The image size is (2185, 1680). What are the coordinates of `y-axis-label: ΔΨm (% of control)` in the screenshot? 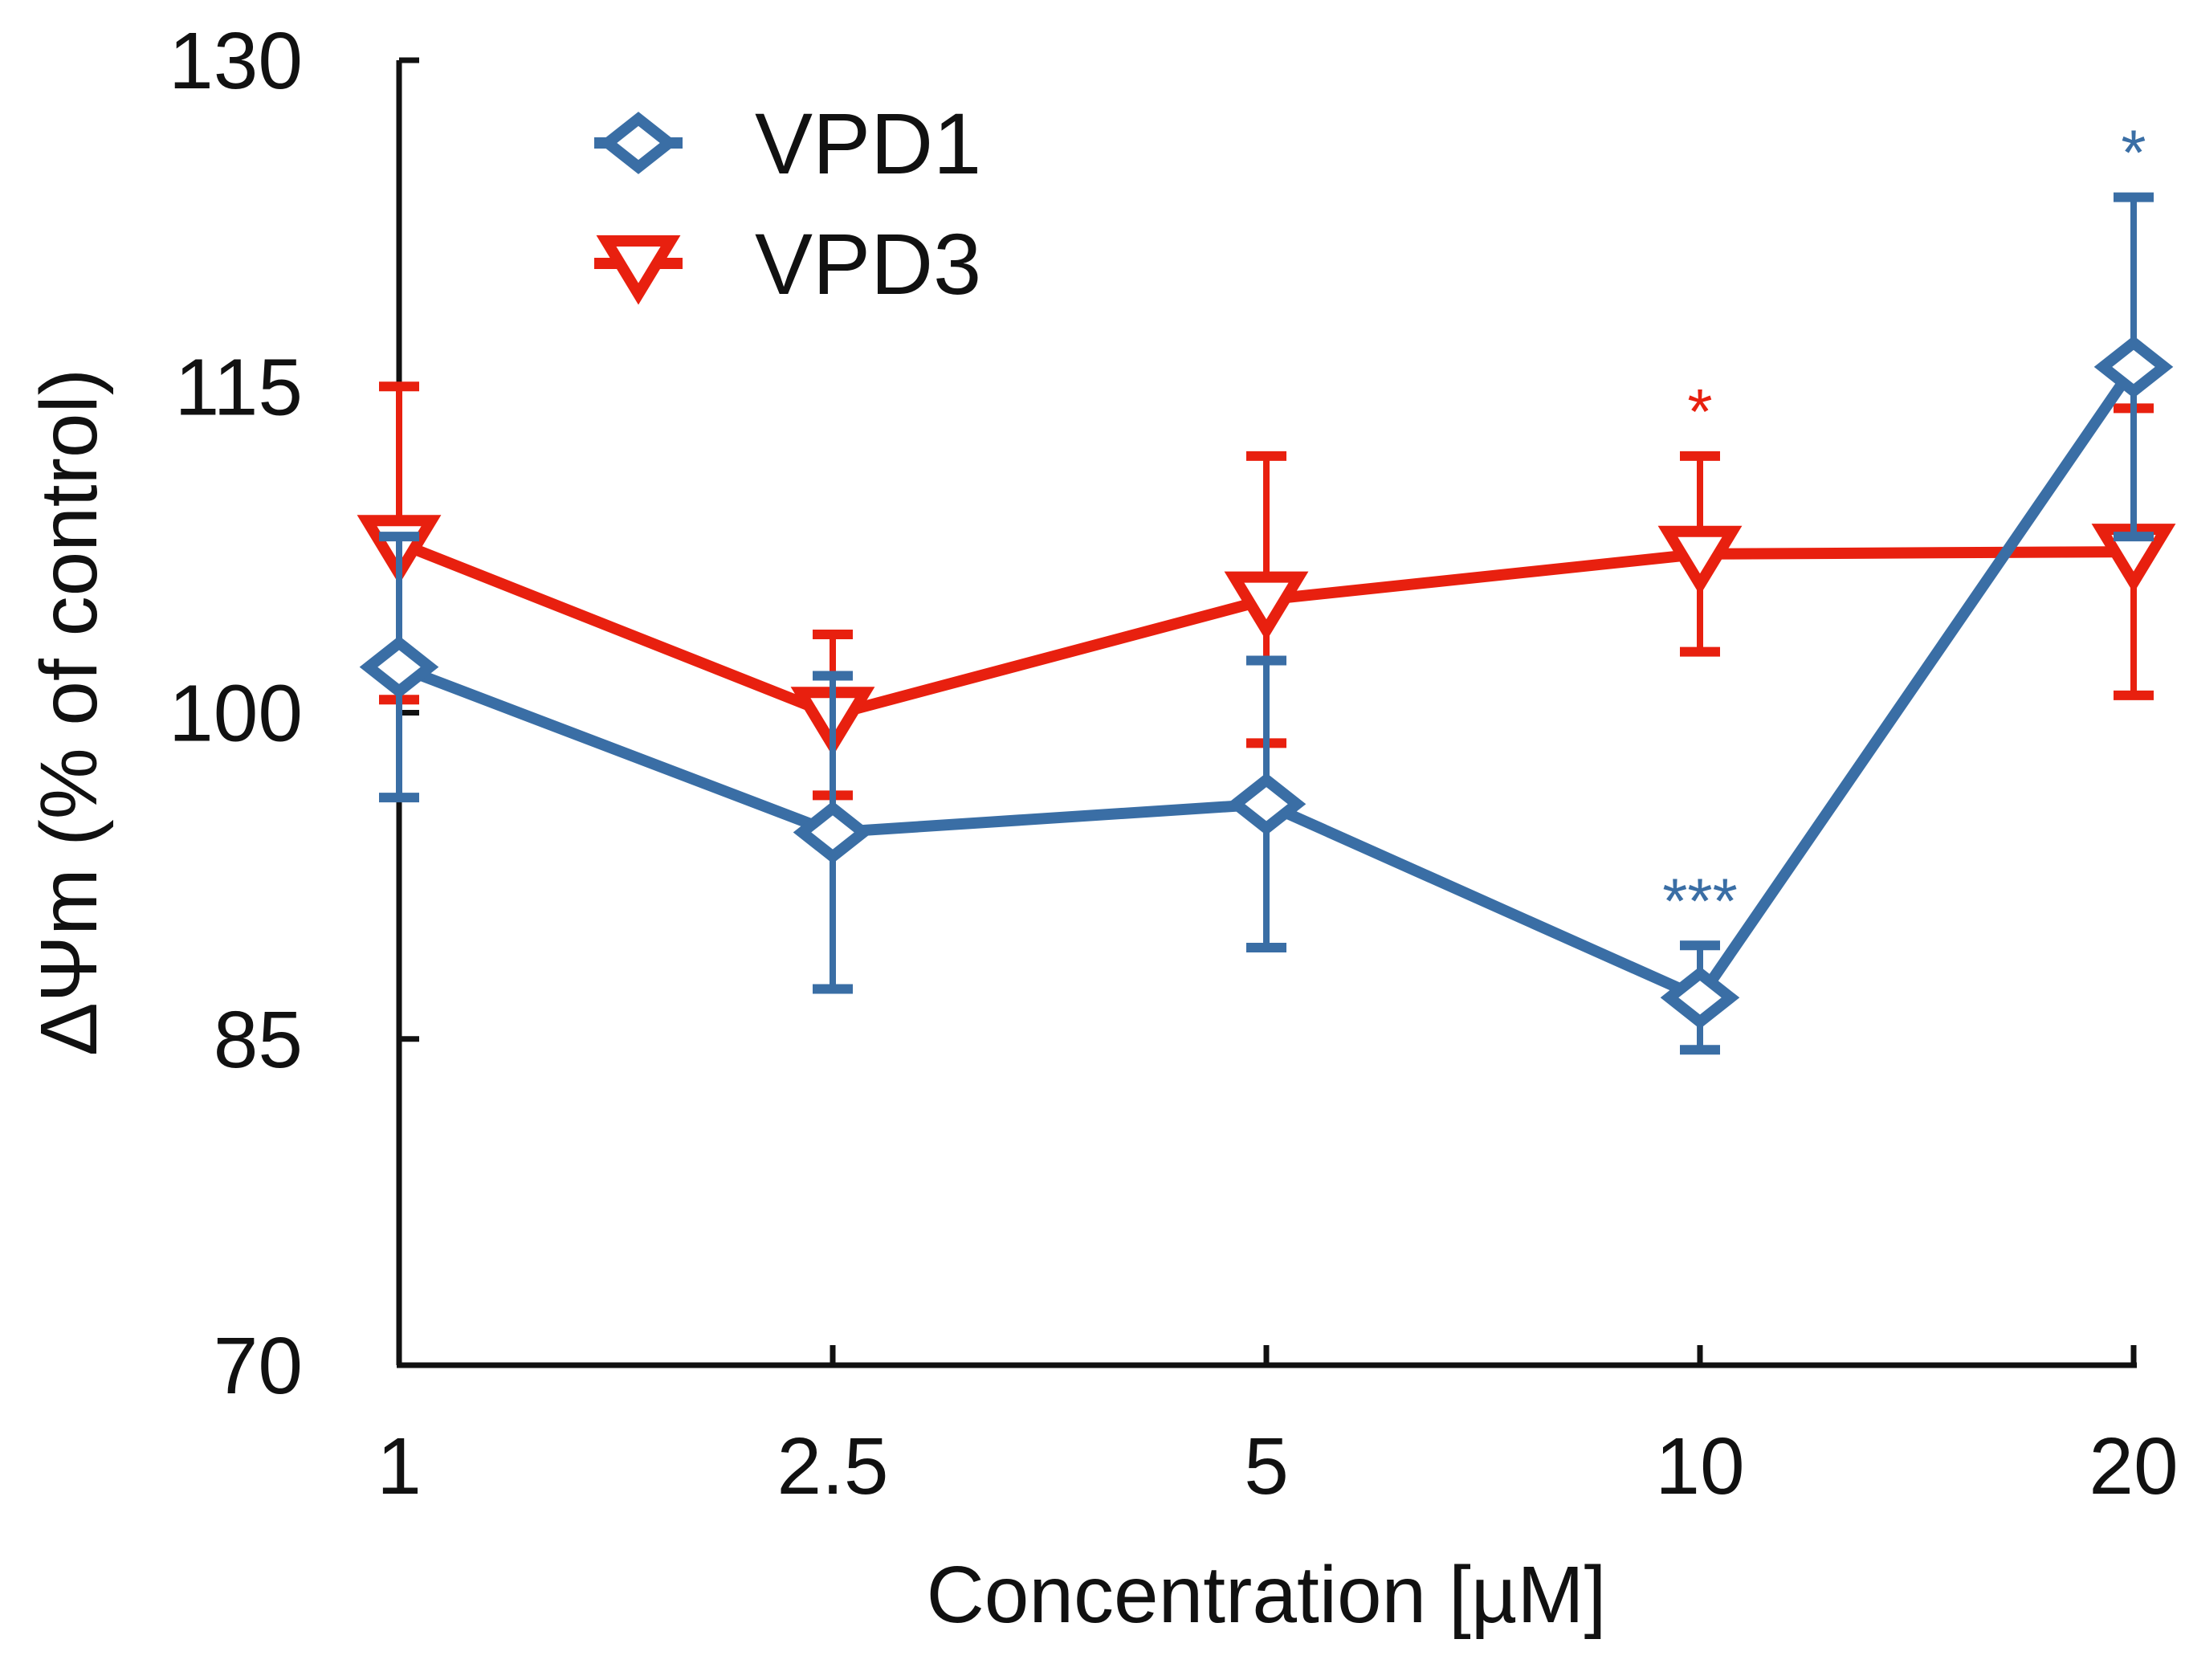 It's located at (69, 712).